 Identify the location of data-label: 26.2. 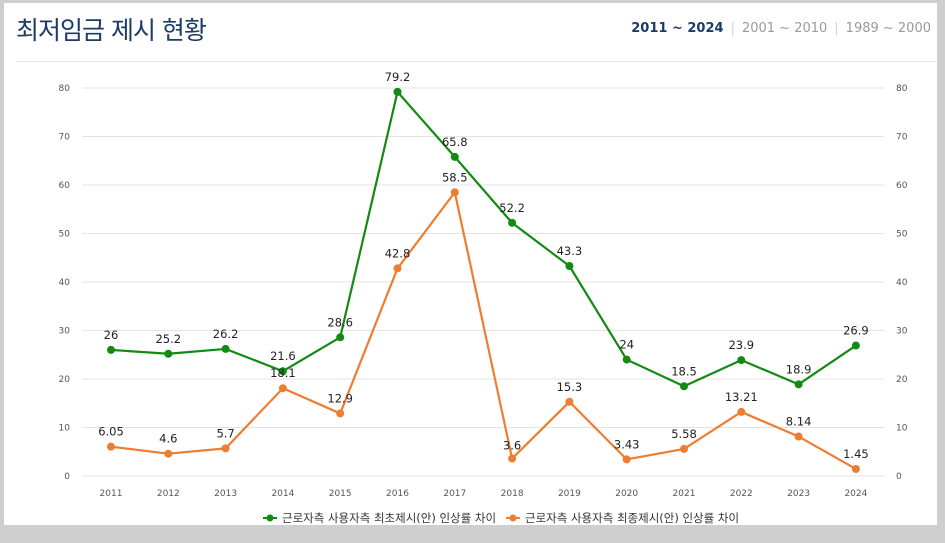
(226, 334).